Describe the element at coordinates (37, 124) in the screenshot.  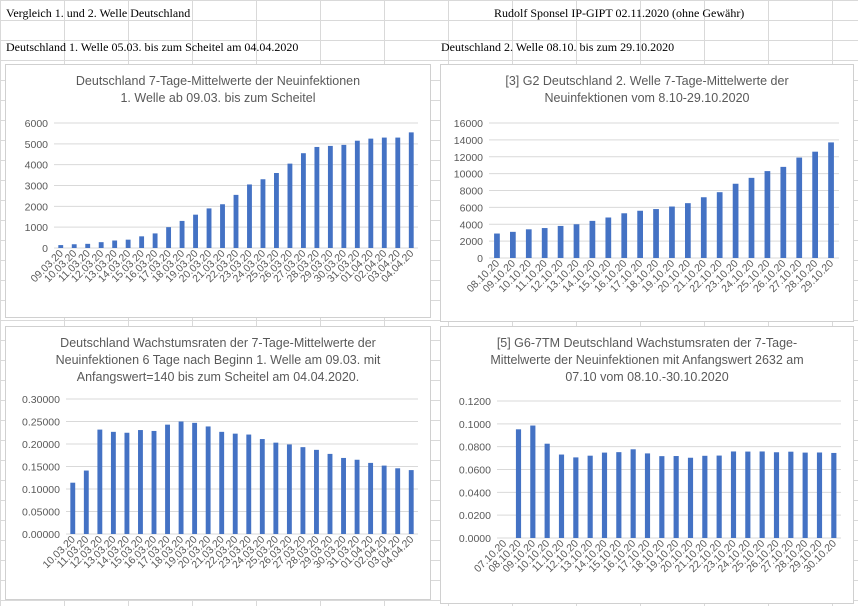
I see `y-tick-label: 6000` at that location.